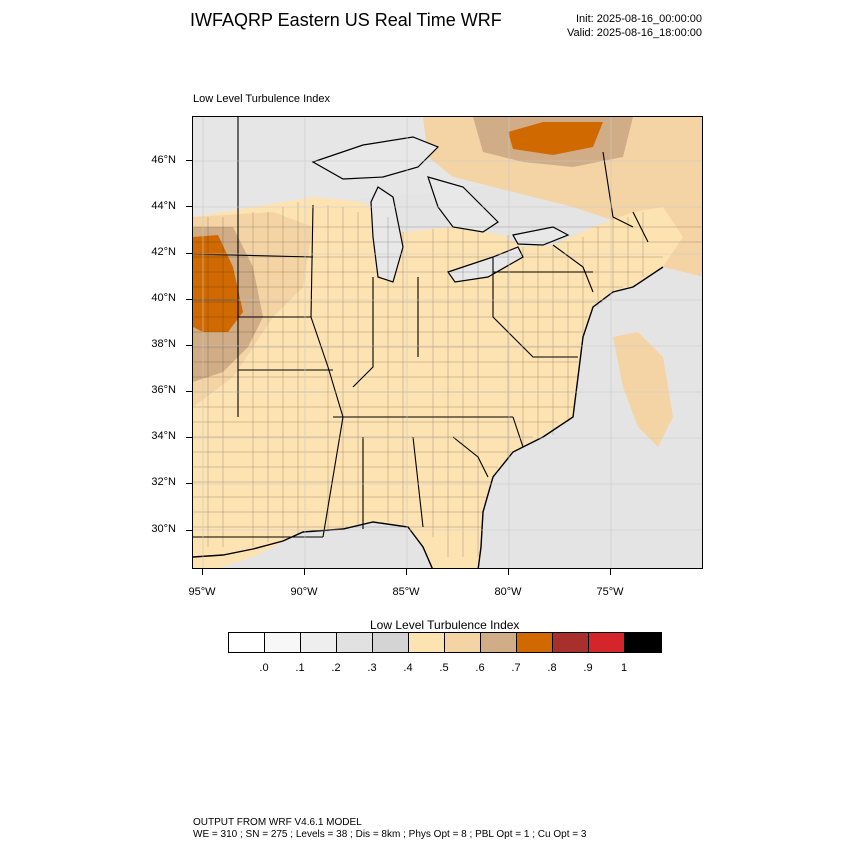  What do you see at coordinates (541, 236) in the screenshot?
I see `lake-ontario` at bounding box center [541, 236].